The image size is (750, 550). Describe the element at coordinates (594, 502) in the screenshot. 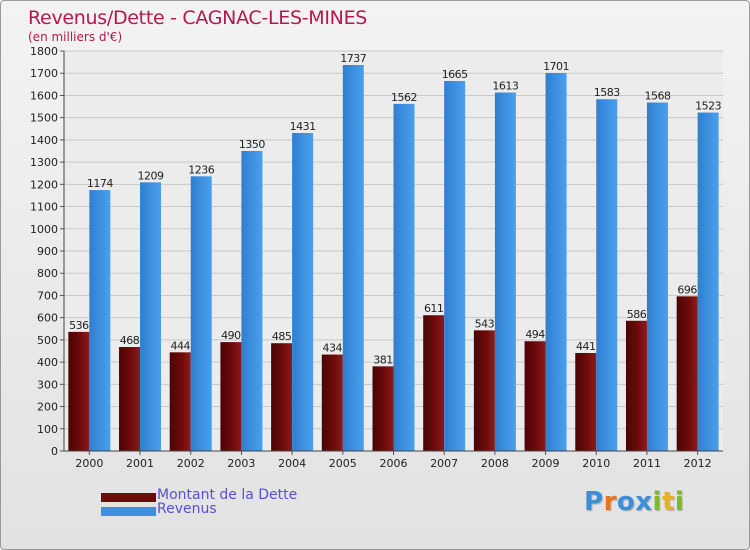

I see `logo-letter: P` at that location.